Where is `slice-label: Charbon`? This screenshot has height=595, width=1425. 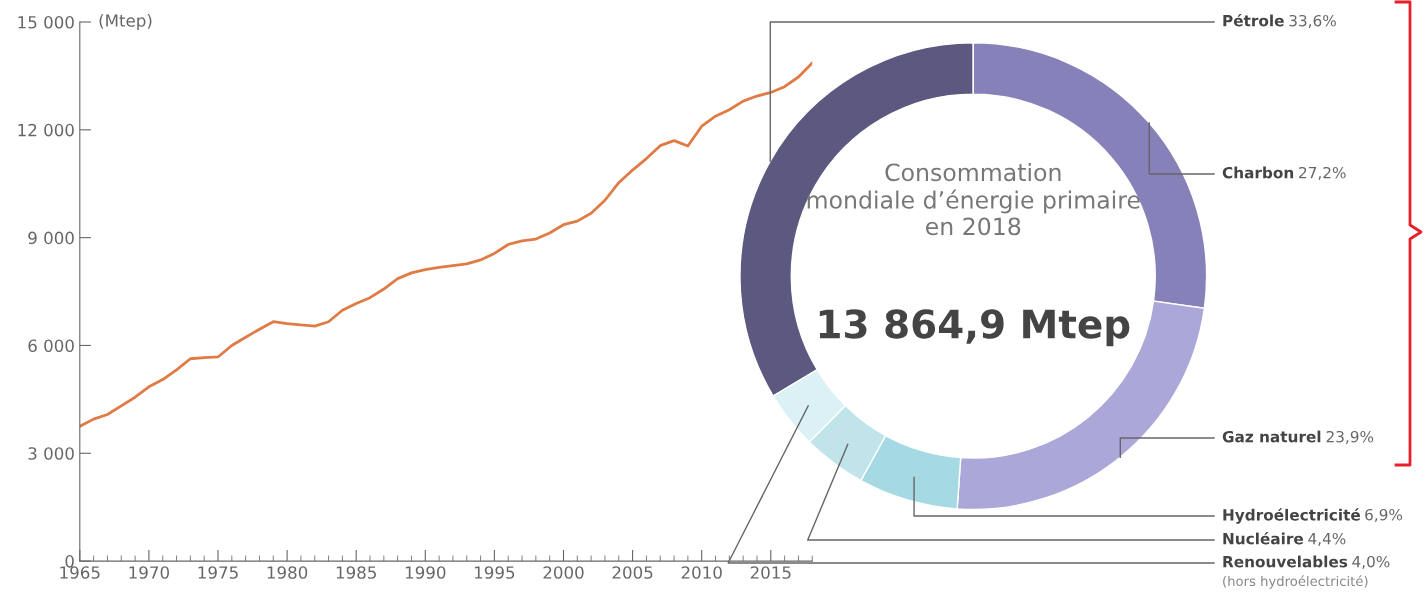
slice-label: Charbon is located at coordinates (1258, 172).